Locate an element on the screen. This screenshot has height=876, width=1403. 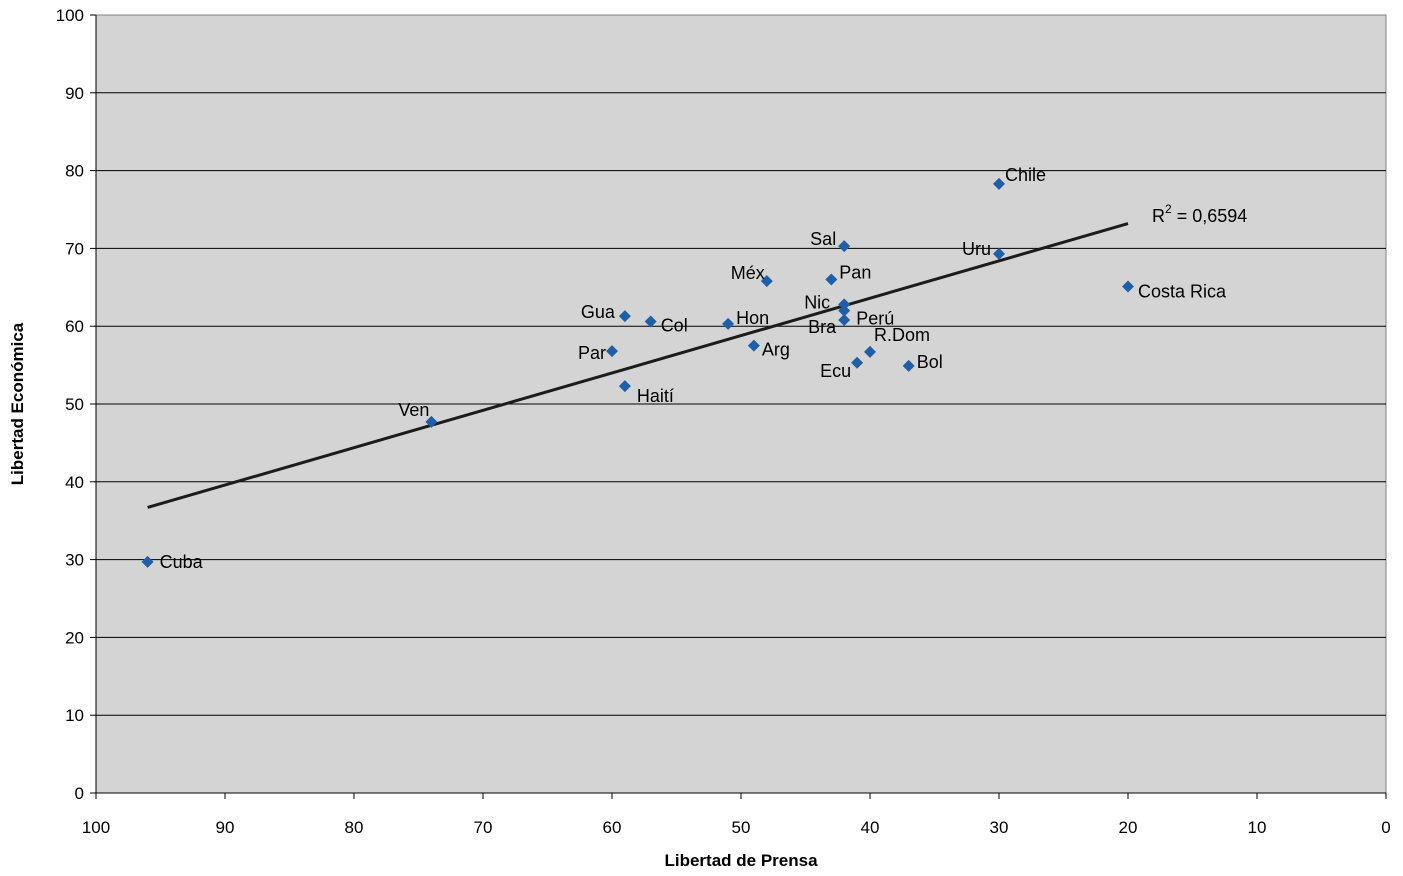
point-label: Par is located at coordinates (592, 353).